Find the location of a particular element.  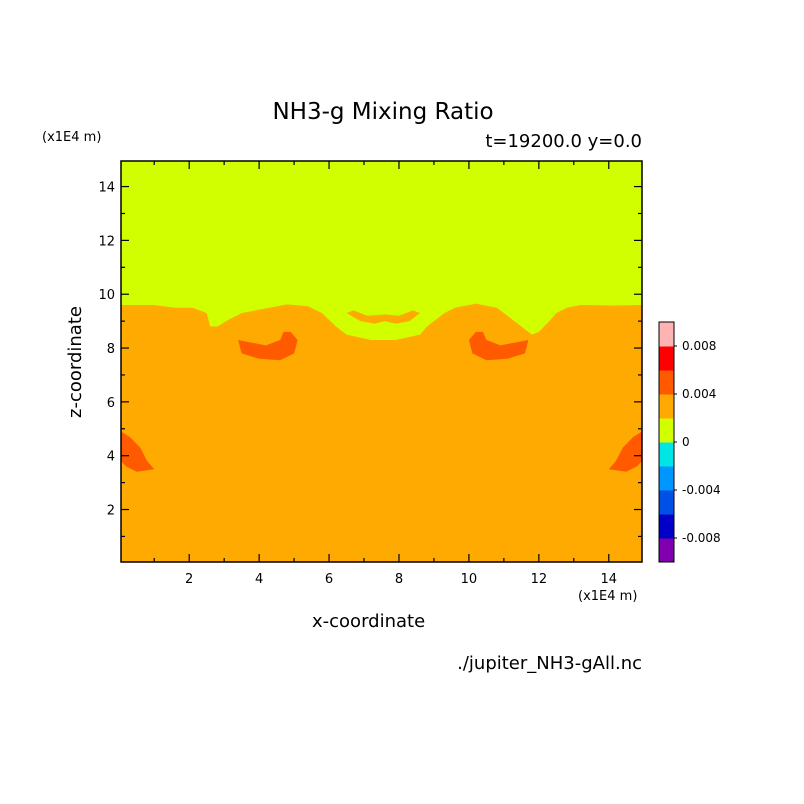

y-axis-unit: (x1E4 m) is located at coordinates (72, 137).